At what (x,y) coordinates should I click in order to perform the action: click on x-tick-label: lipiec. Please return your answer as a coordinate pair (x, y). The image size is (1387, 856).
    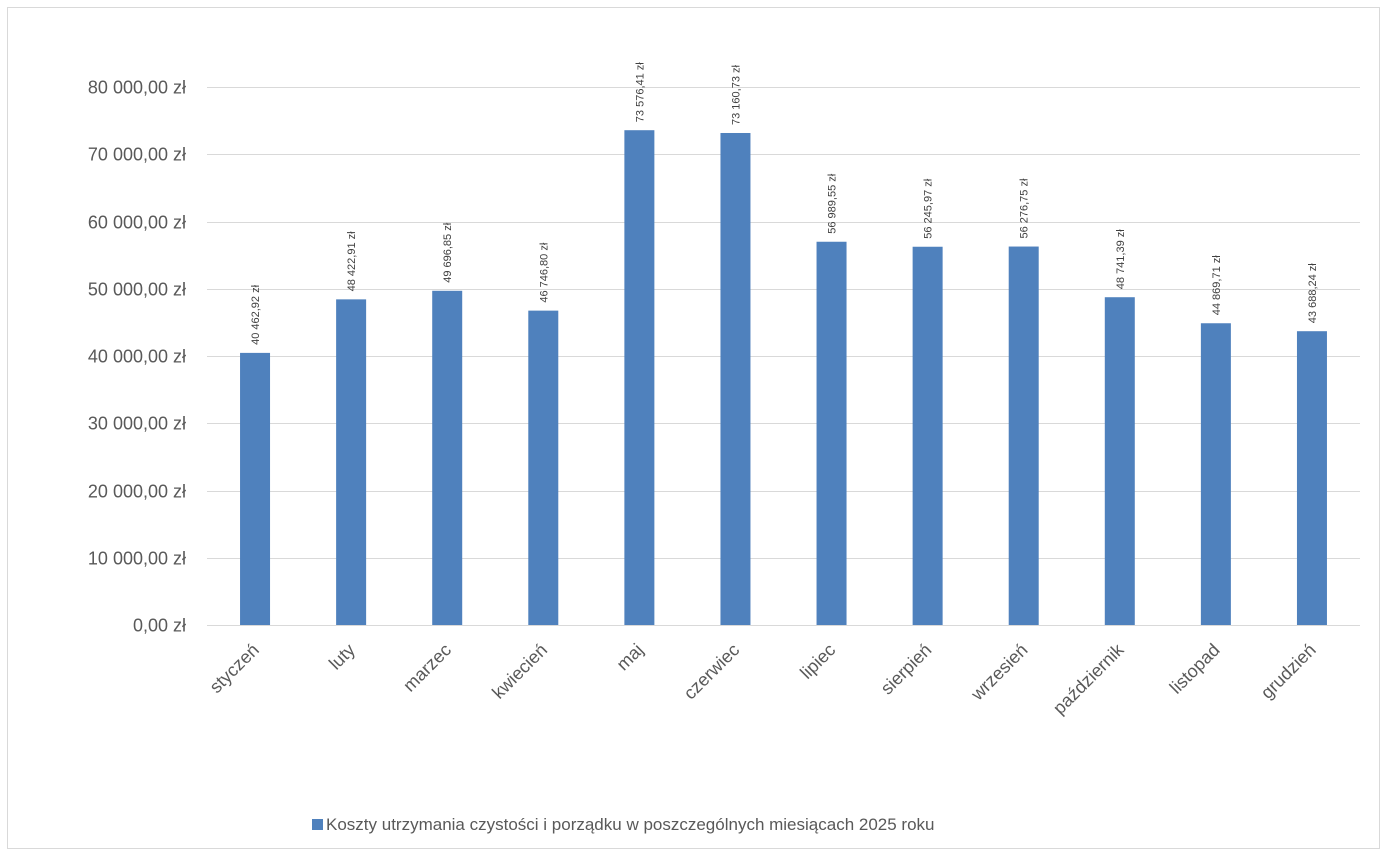
    Looking at the image, I should click on (817, 661).